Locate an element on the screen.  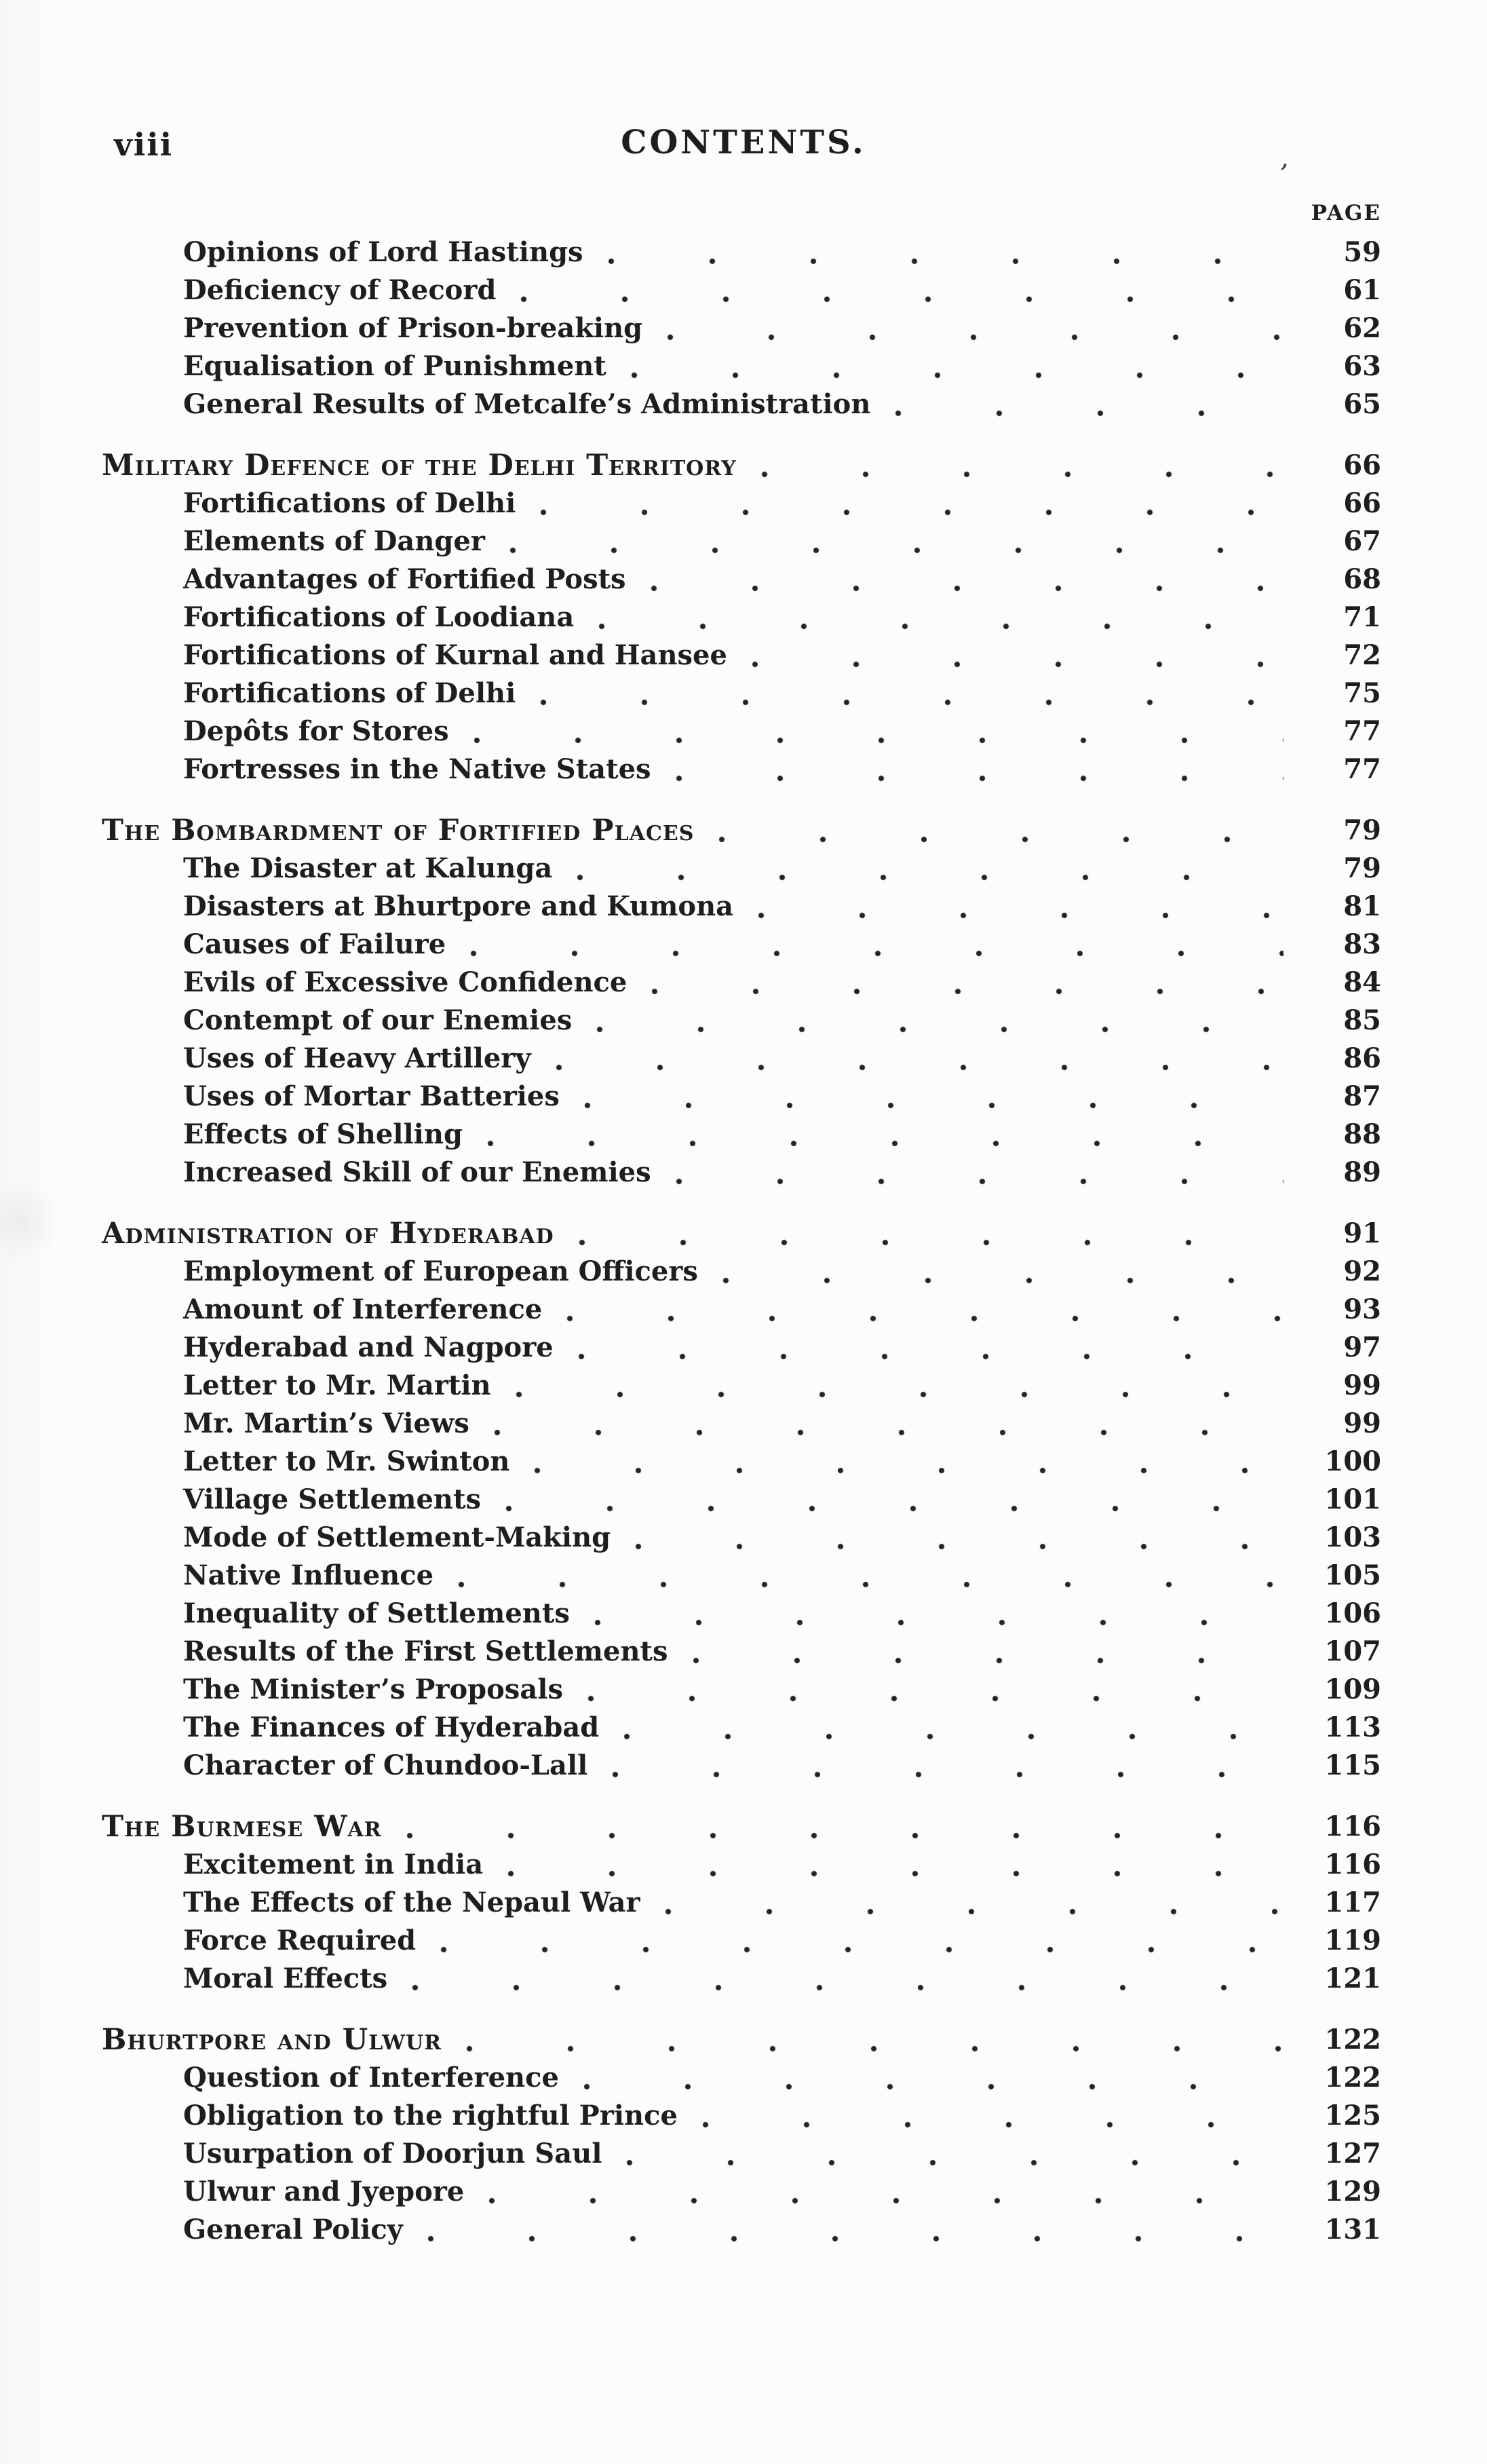
toc-entry-page: 91 is located at coordinates (1362, 1233).